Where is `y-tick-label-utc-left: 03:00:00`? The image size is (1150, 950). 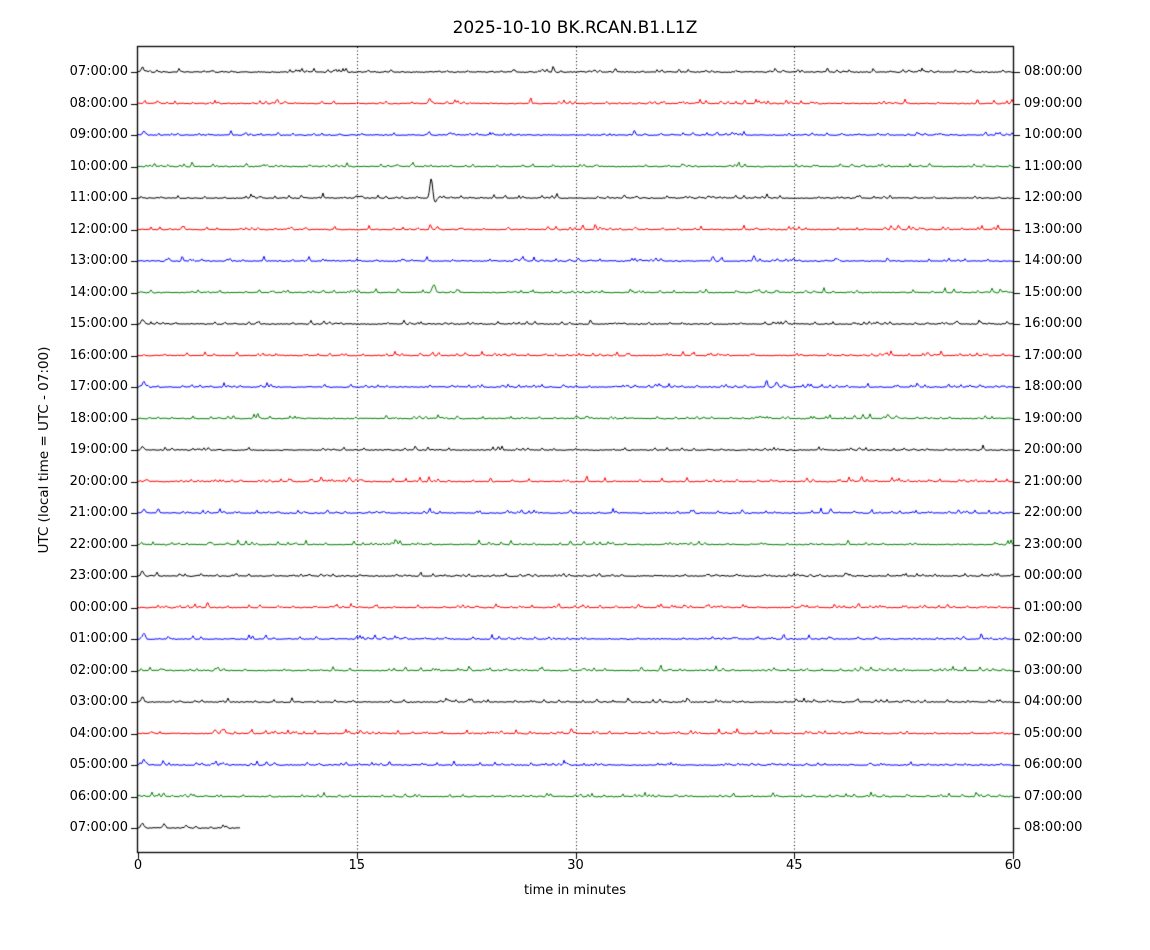 y-tick-label-utc-left: 03:00:00 is located at coordinates (98, 701).